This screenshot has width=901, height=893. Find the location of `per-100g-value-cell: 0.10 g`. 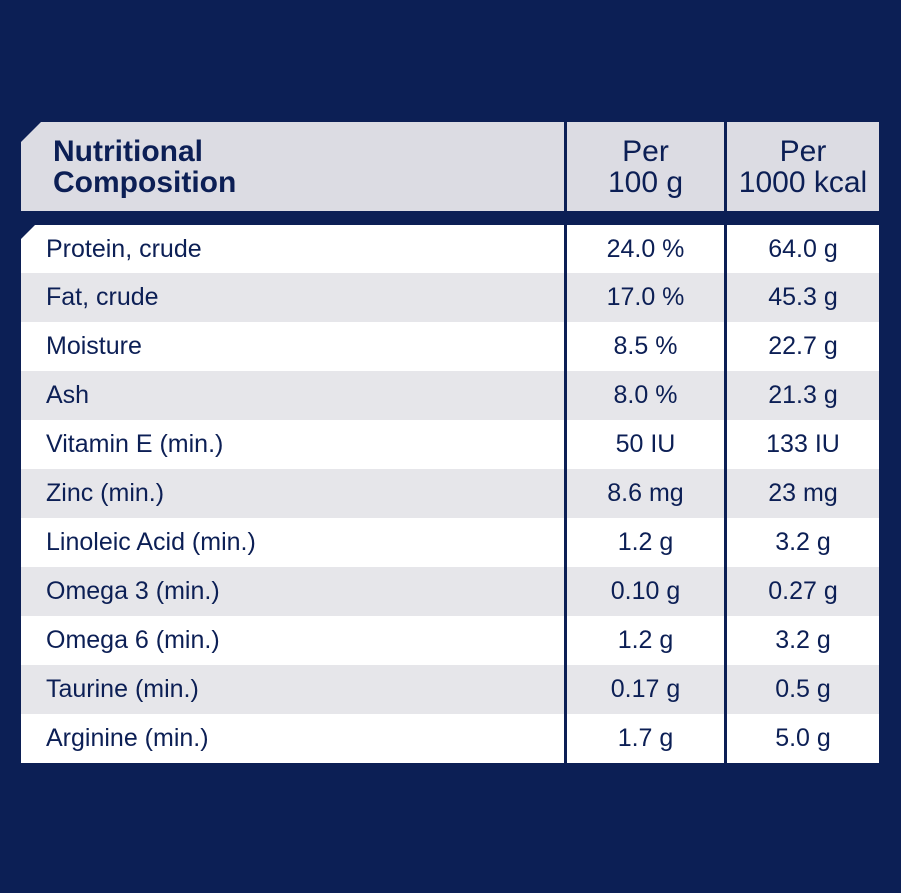

per-100g-value-cell: 0.10 g is located at coordinates (645, 591).